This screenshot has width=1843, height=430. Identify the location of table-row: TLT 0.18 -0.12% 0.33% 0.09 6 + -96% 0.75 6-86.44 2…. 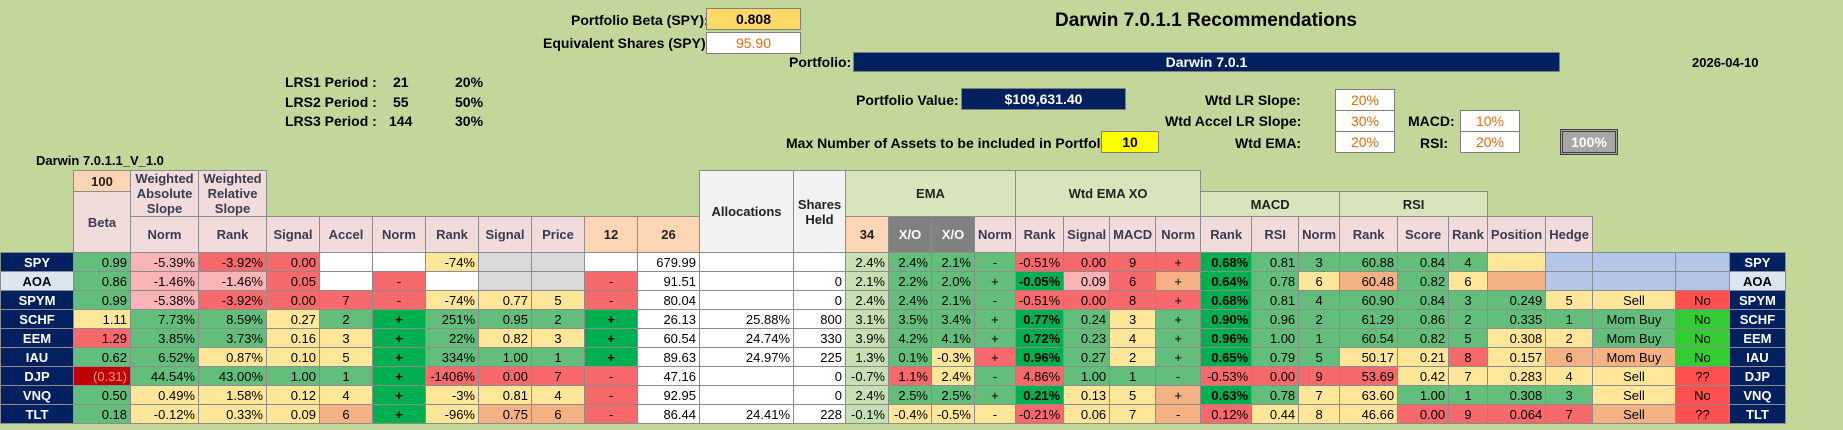
(893, 414).